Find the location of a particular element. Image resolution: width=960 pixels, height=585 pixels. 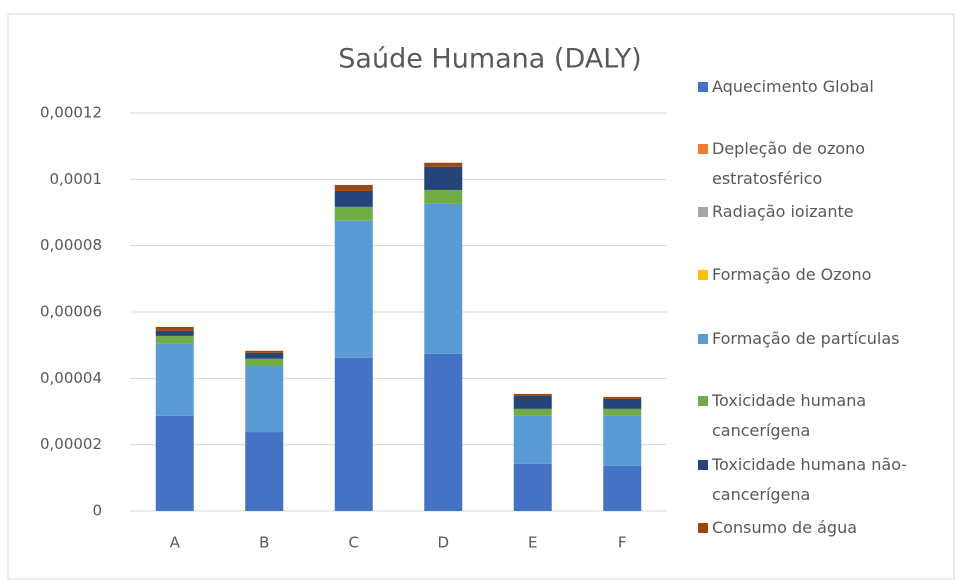

legend-label: Consumo de água is located at coordinates (785, 527).